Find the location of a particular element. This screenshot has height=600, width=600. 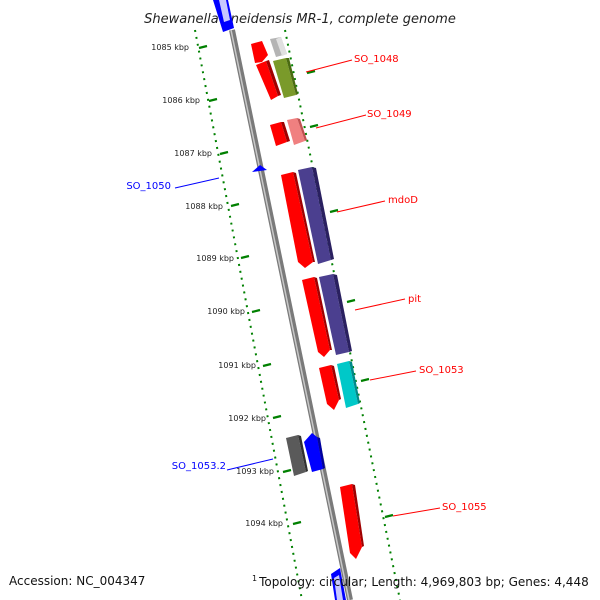

tick-label: 1094 kbp is located at coordinates (264, 523).